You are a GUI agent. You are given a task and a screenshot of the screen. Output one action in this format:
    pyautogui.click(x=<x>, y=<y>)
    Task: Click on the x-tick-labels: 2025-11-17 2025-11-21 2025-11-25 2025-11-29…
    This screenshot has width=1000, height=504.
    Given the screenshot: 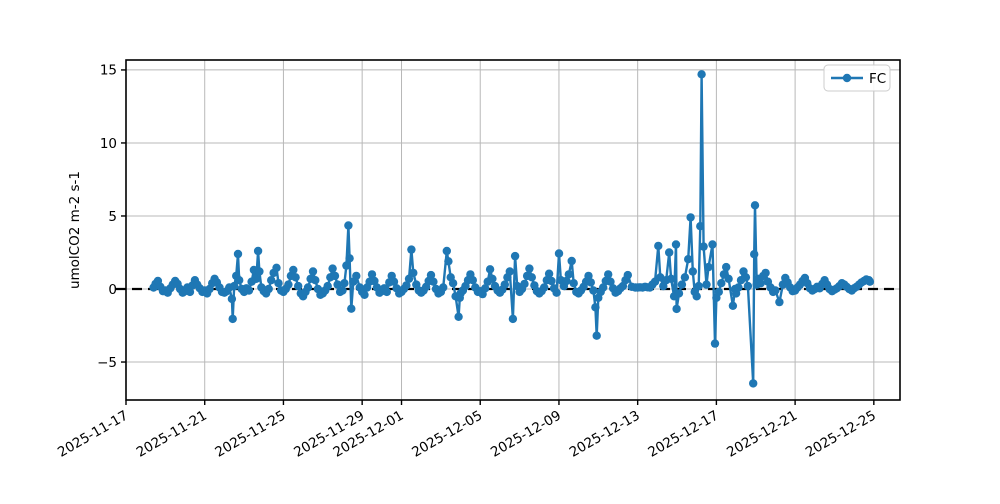 What is the action you would take?
    pyautogui.click(x=467, y=434)
    